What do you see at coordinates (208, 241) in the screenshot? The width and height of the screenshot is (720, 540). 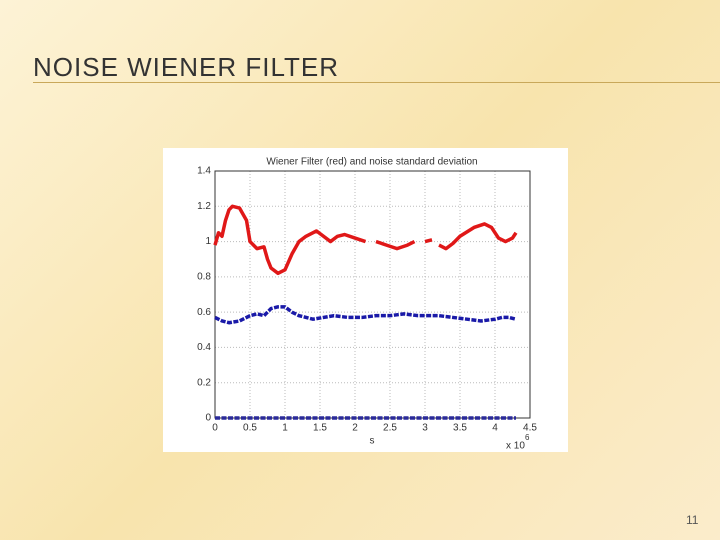 I see `y-tick-label: 1` at bounding box center [208, 241].